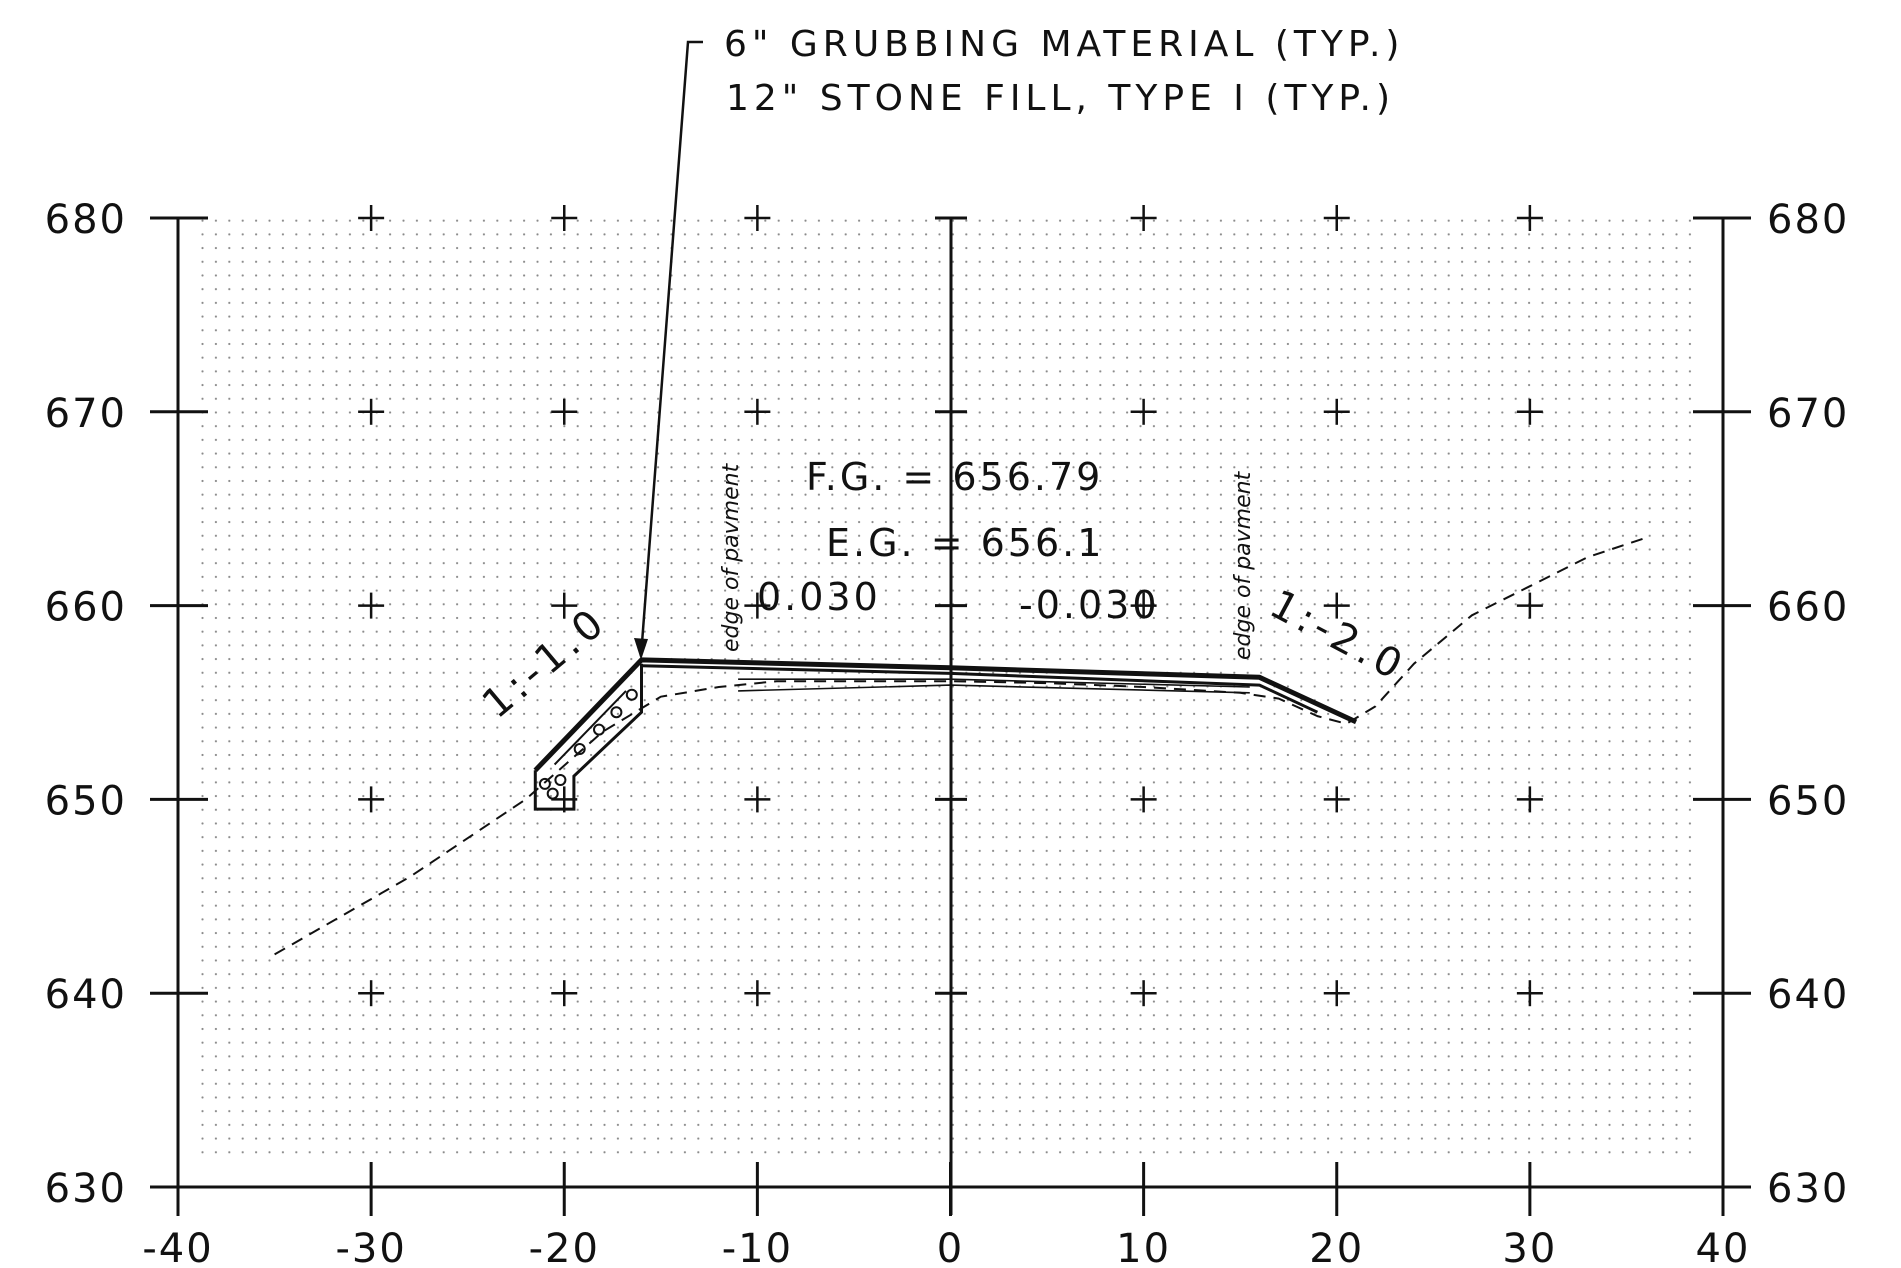 This screenshot has height=1268, width=1901. Describe the element at coordinates (819, 597) in the screenshot. I see `left-cross-slope-label: 0.030` at that location.